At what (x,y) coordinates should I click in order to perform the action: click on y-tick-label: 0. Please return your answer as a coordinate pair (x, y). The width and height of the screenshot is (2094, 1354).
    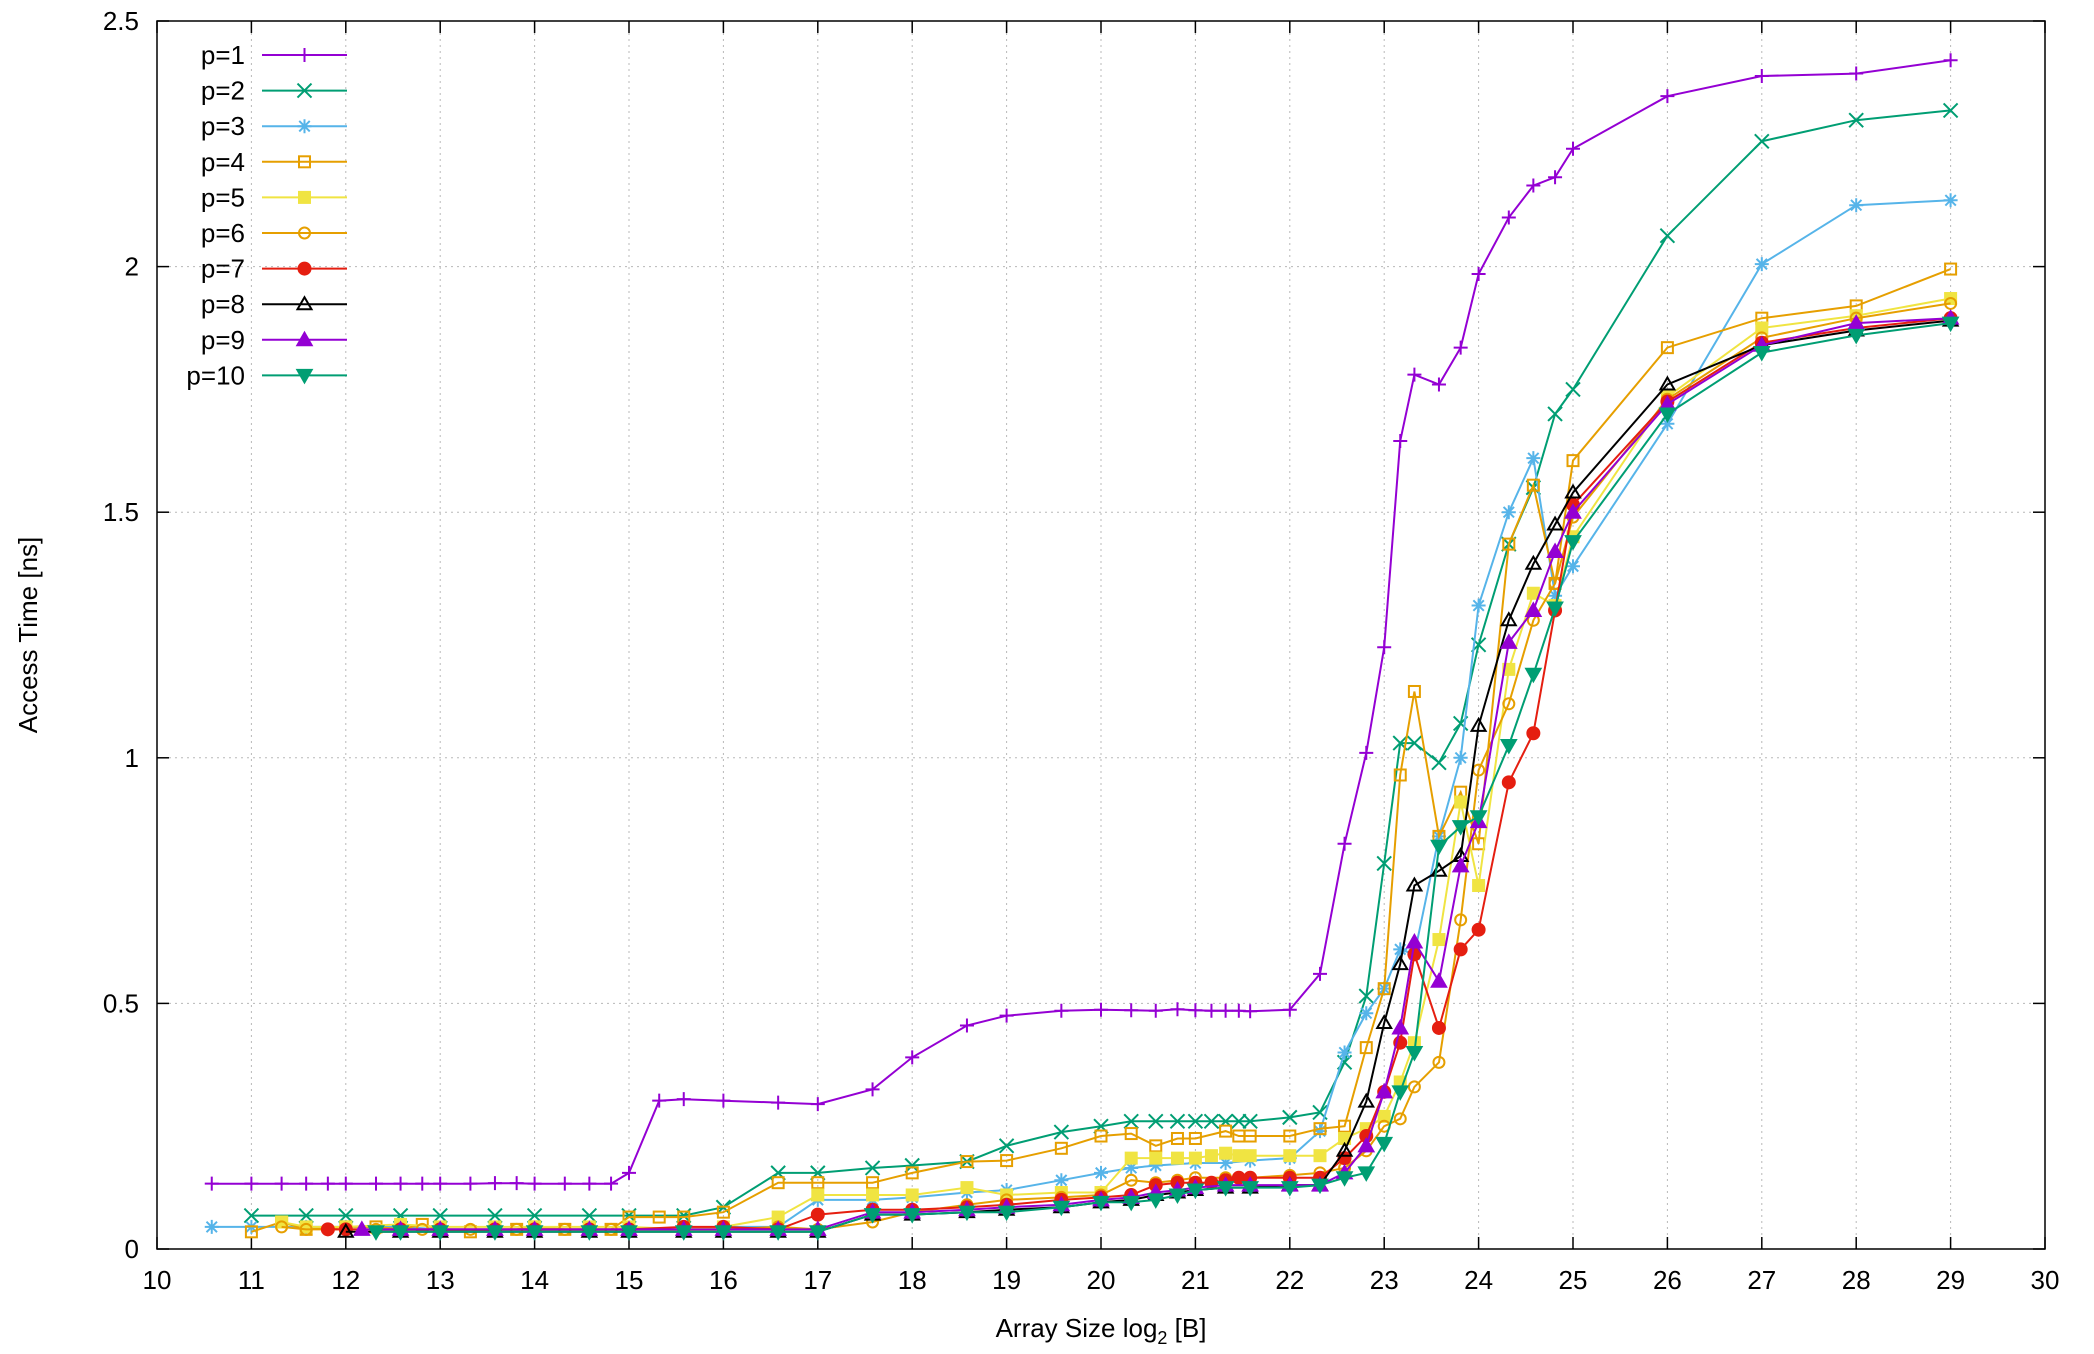
    Looking at the image, I should click on (132, 1249).